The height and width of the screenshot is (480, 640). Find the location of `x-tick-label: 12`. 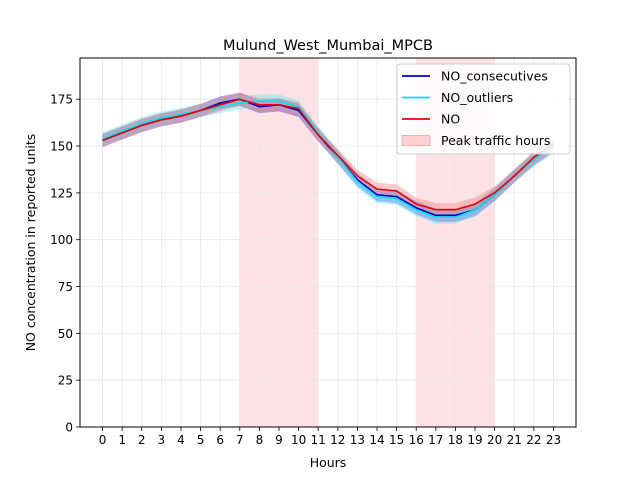

x-tick-label: 12 is located at coordinates (337, 440).